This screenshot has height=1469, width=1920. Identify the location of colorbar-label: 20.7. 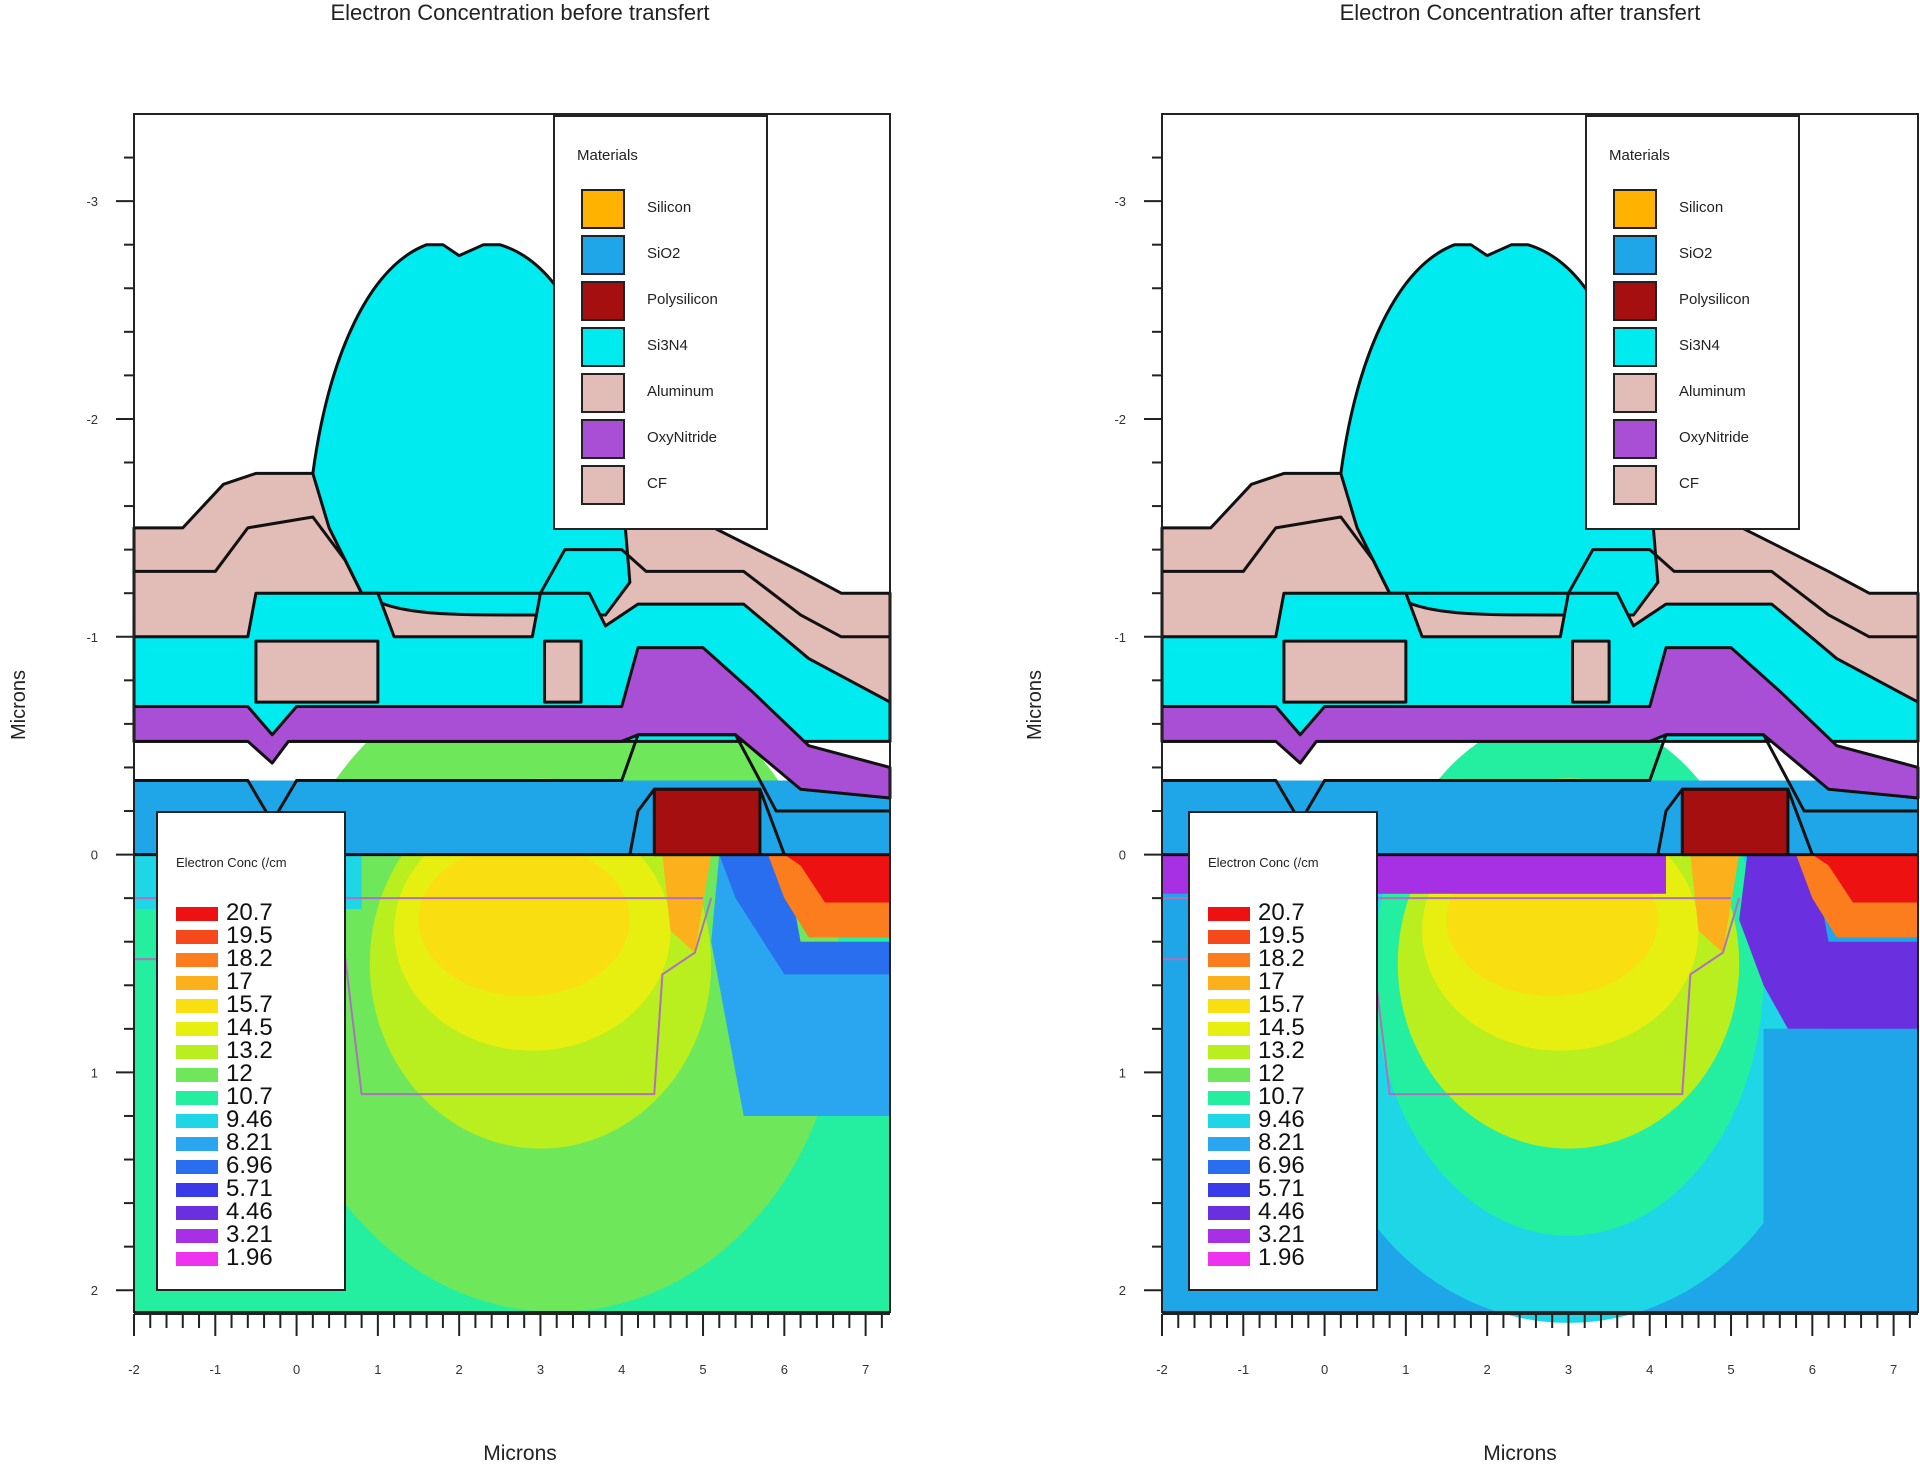
(1281, 912).